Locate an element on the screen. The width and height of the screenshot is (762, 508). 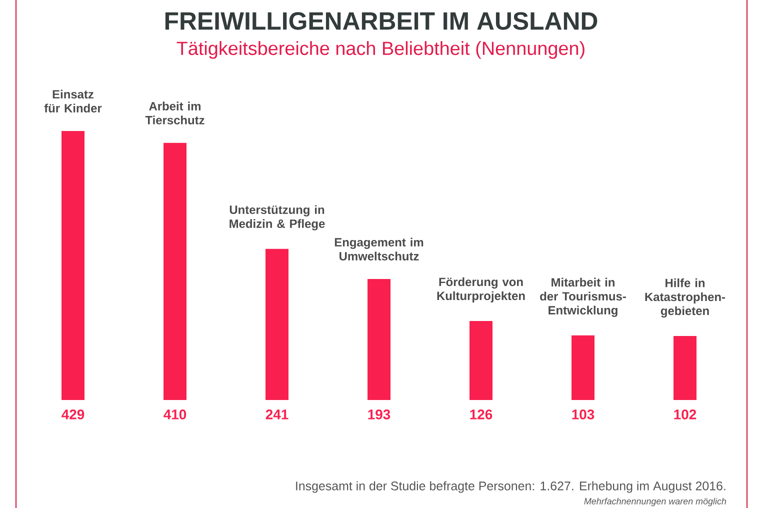
data-label: 241 is located at coordinates (277, 415).